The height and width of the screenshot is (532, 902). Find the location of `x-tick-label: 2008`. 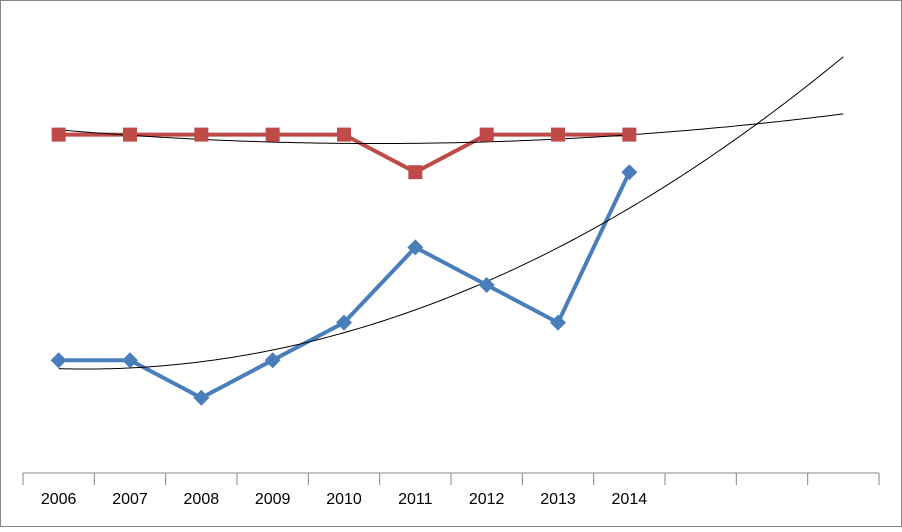

x-tick-label: 2008 is located at coordinates (202, 499).